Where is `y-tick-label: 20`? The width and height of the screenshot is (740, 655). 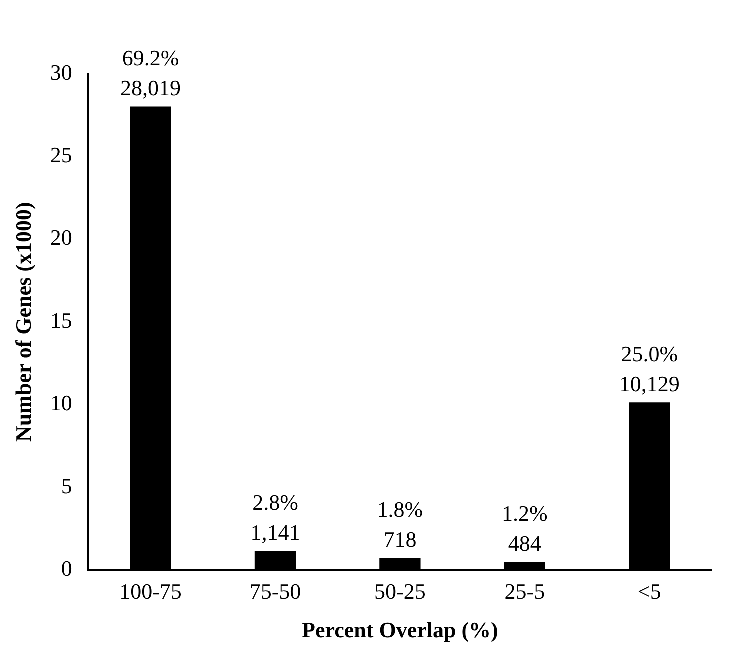 y-tick-label: 20 is located at coordinates (61, 237).